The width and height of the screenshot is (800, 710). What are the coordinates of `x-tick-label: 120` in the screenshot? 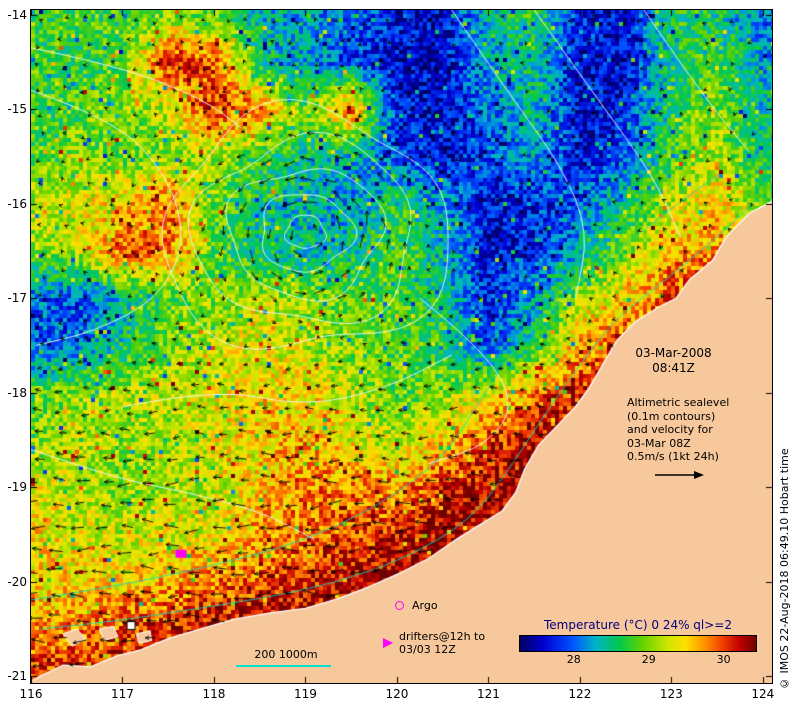 It's located at (397, 694).